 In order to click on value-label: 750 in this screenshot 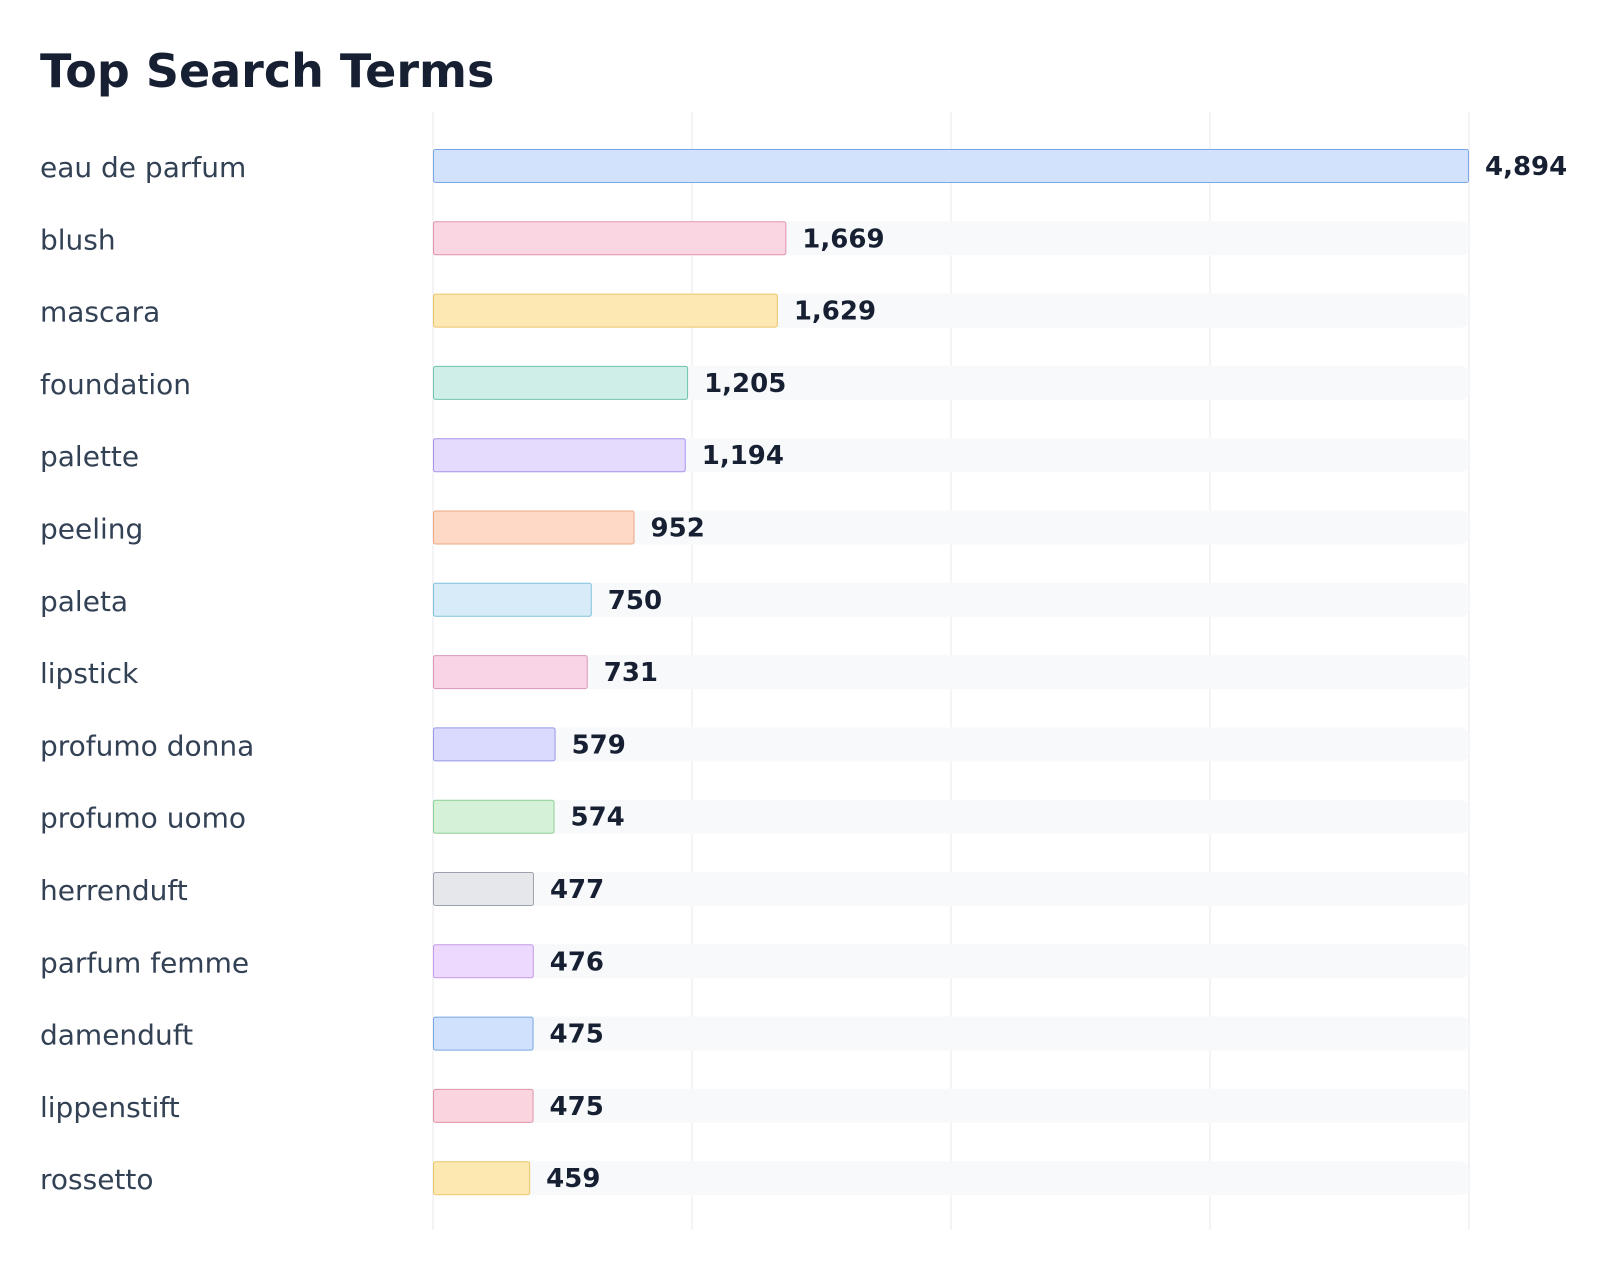, I will do `click(635, 601)`.